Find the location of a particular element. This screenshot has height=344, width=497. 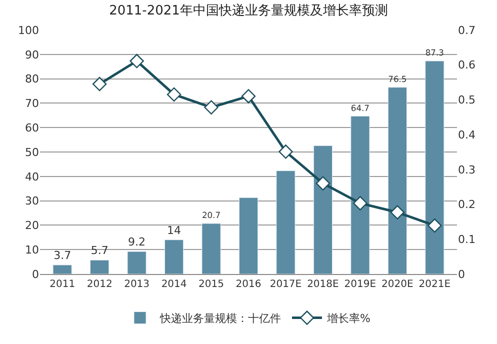

legend-label: 快递业务量规模：十亿件 is located at coordinates (220, 319).